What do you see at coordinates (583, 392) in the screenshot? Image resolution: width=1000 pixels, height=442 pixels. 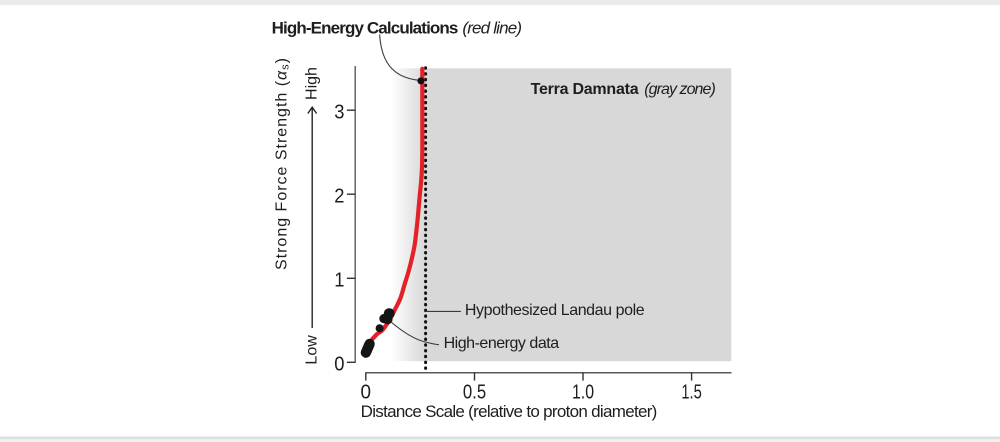 I see `svg-text: 1.0` at bounding box center [583, 392].